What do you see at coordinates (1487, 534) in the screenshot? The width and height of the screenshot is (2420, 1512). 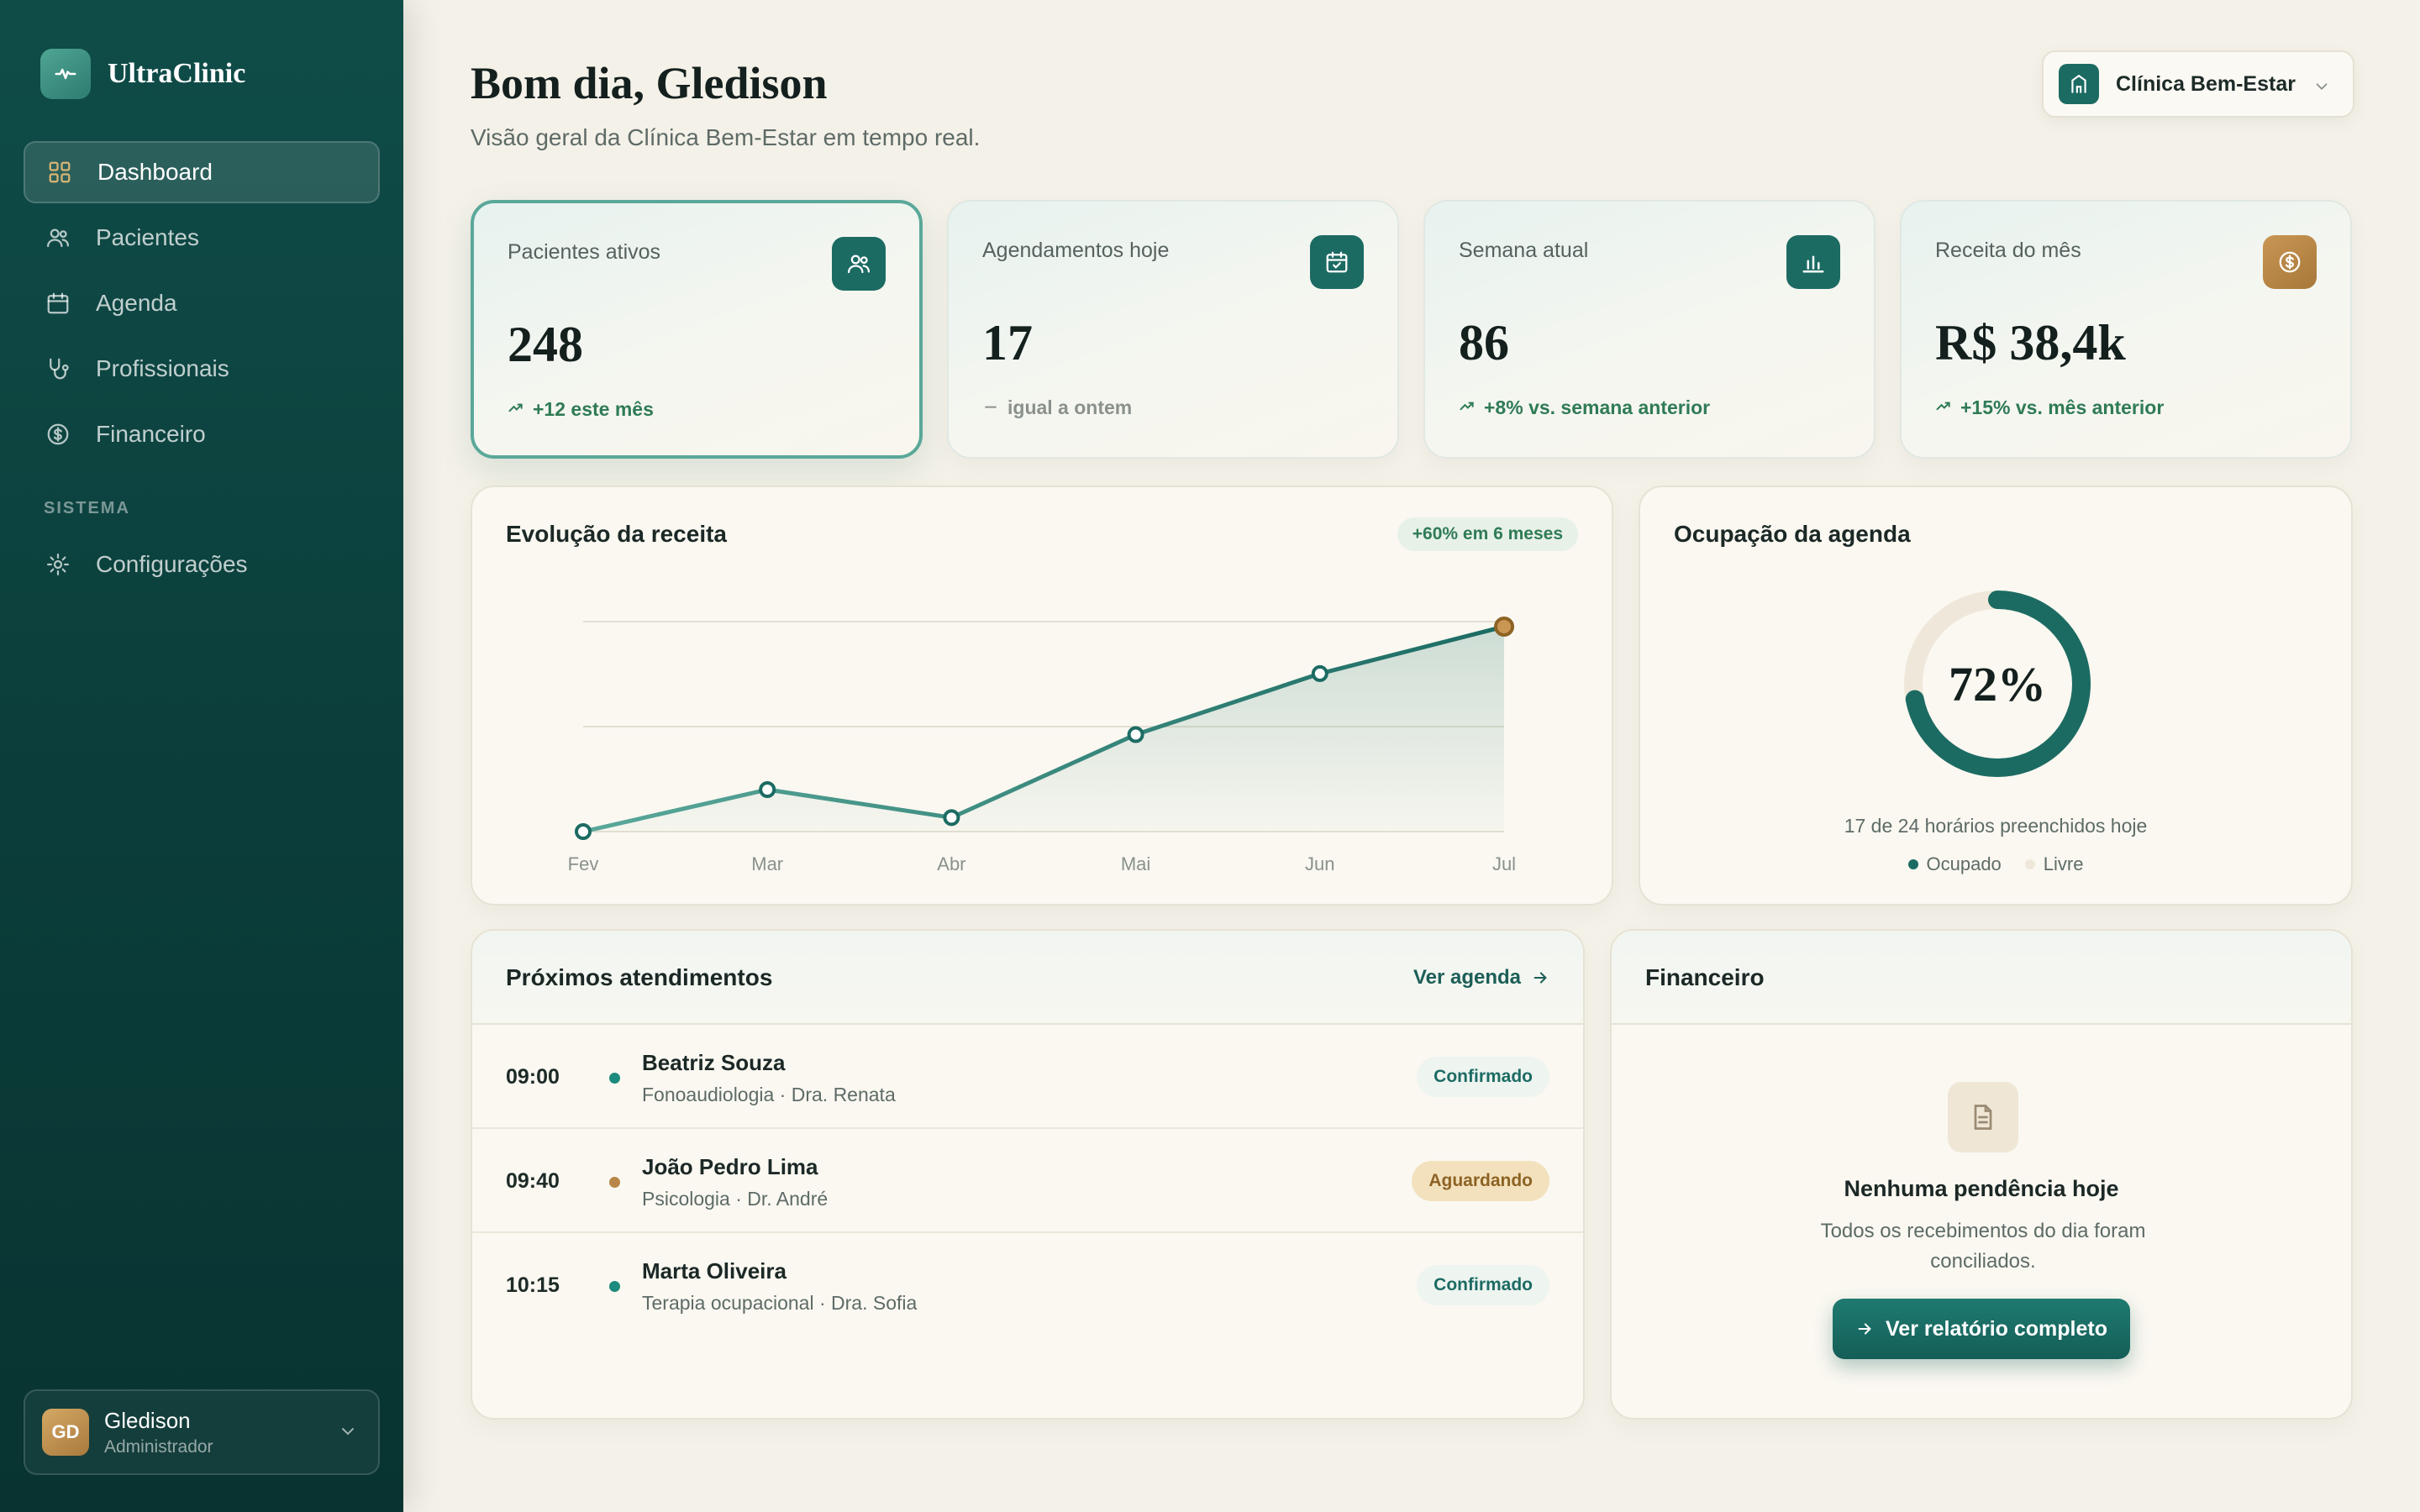 I see `revenue-growth-badge: +60% em 6 meses` at bounding box center [1487, 534].